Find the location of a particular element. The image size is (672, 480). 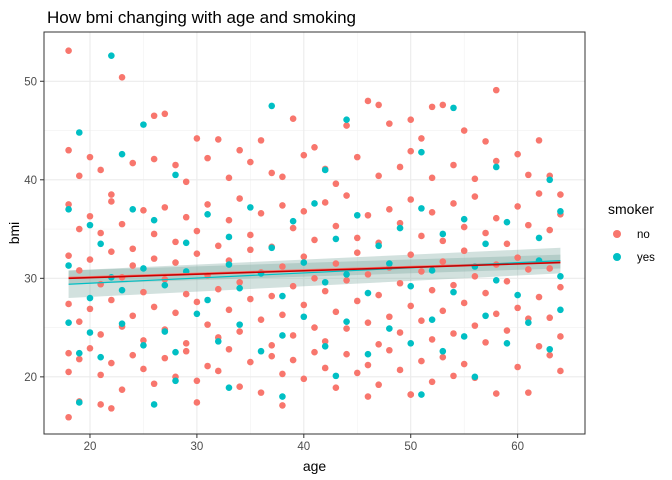

y-tick-label: 30 is located at coordinates (30, 279).